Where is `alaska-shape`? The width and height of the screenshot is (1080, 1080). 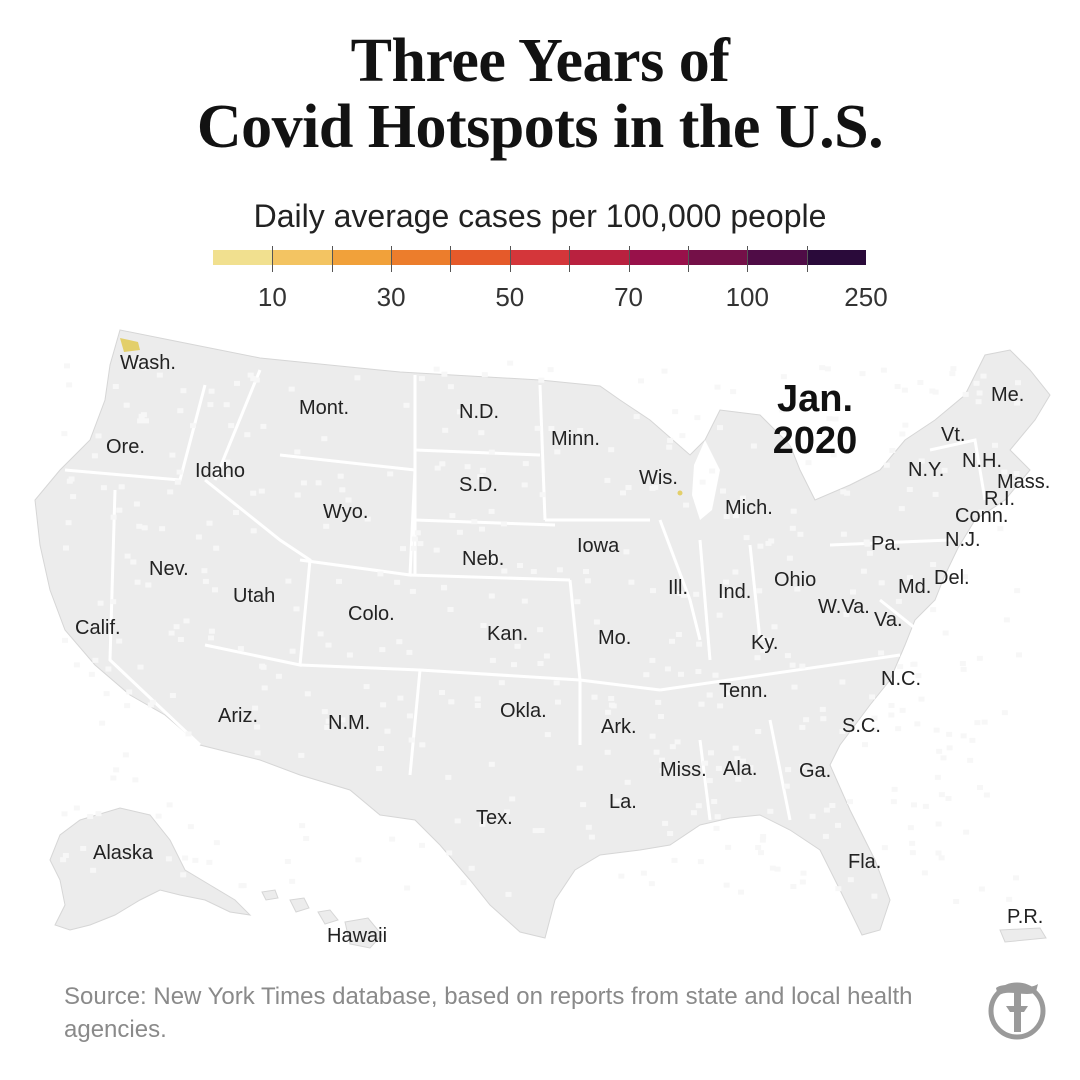
alaska-shape is located at coordinates (150, 869).